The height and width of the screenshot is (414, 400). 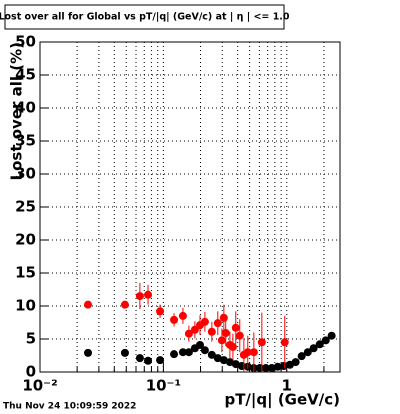 What do you see at coordinates (69, 407) in the screenshot?
I see `timestamp: Thu Nov 24 10:09:59 2022` at bounding box center [69, 407].